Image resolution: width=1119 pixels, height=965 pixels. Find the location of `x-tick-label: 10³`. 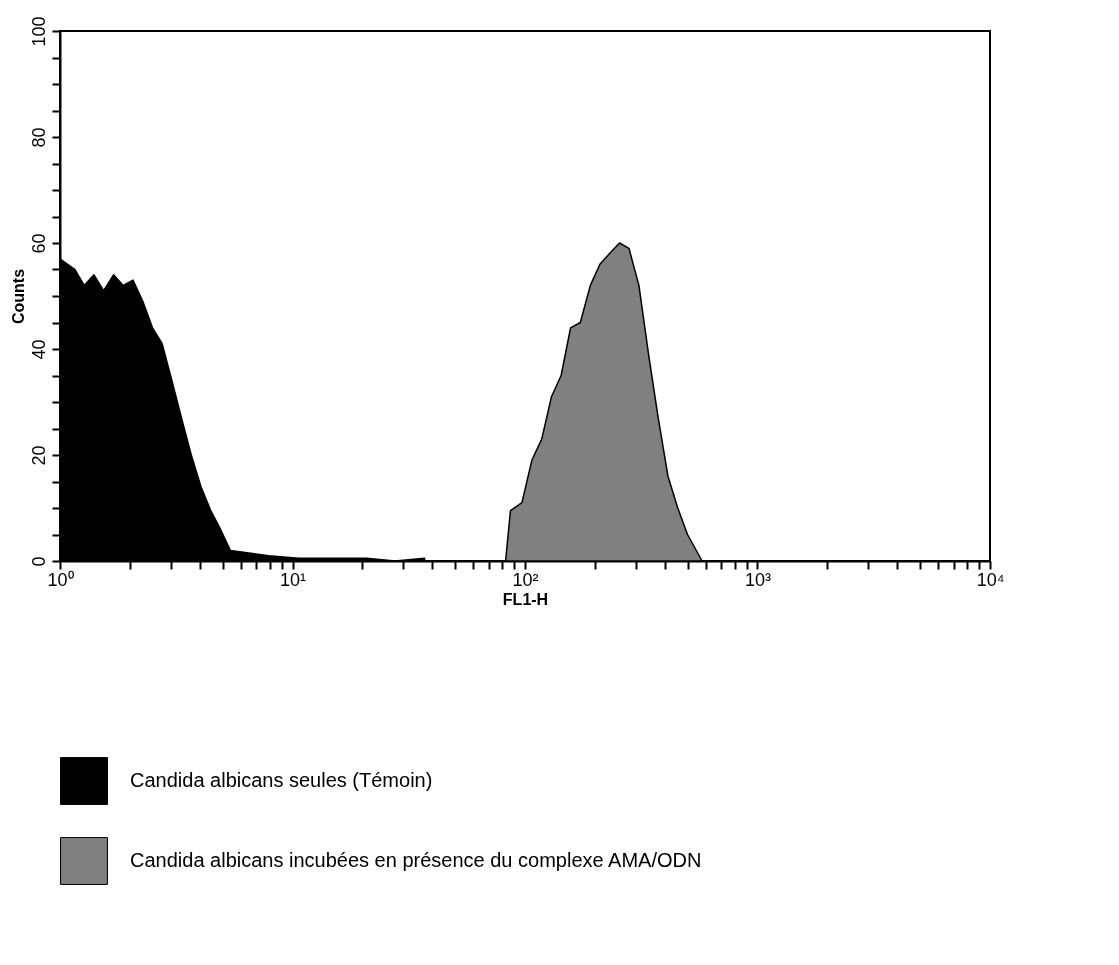

x-tick-label: 10³ is located at coordinates (758, 579).